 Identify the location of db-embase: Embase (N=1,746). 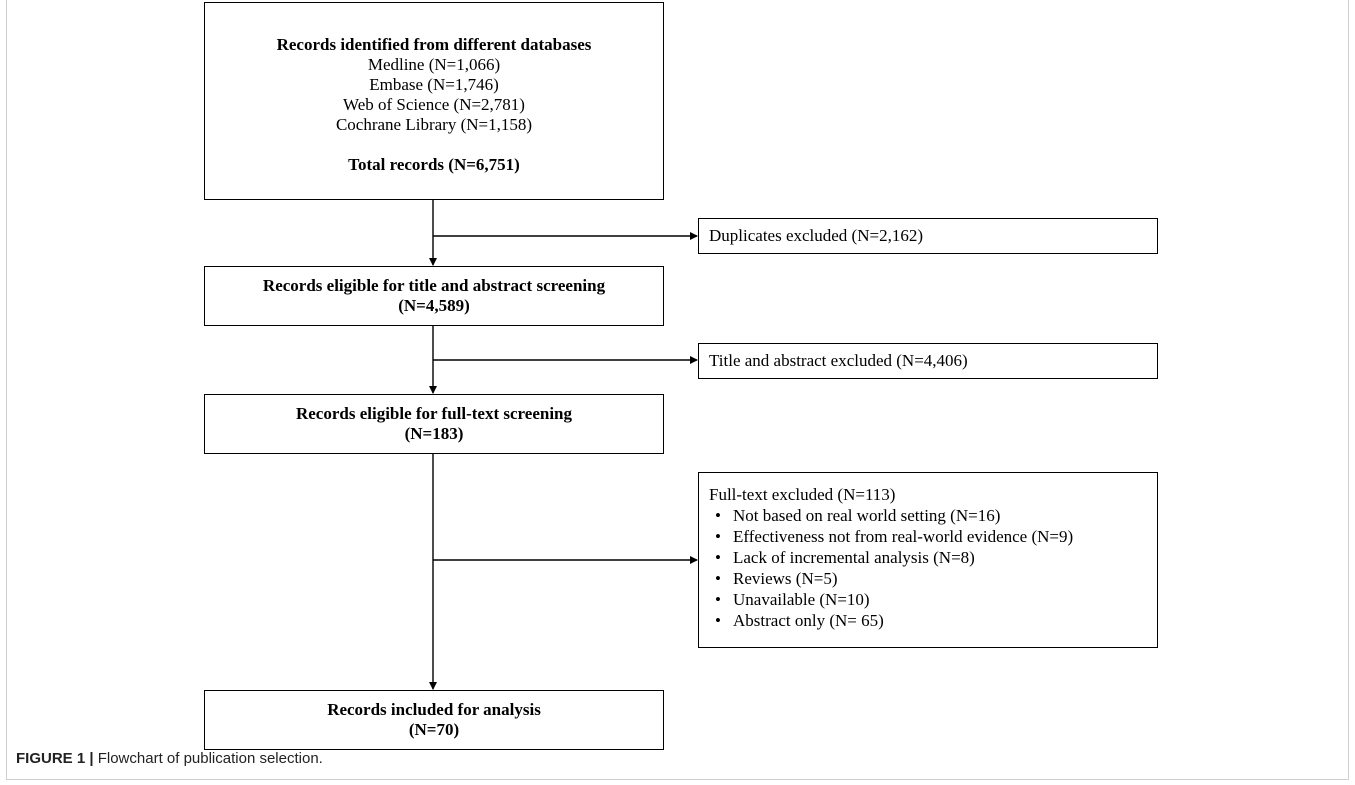
(434, 84).